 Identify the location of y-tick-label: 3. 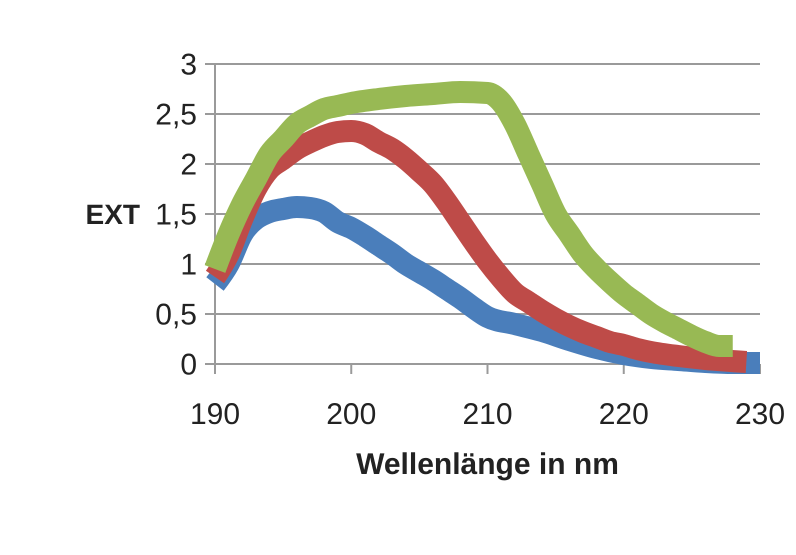
(188, 65).